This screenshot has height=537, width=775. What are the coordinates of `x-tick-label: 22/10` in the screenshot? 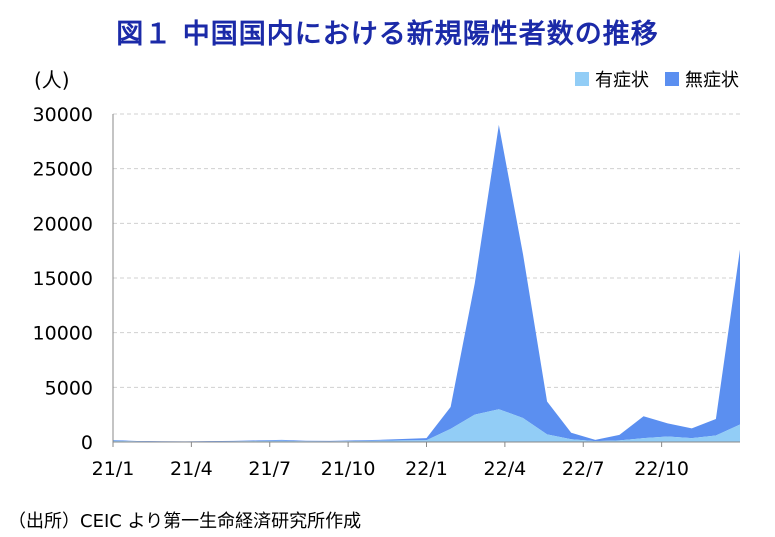 It's located at (661, 469).